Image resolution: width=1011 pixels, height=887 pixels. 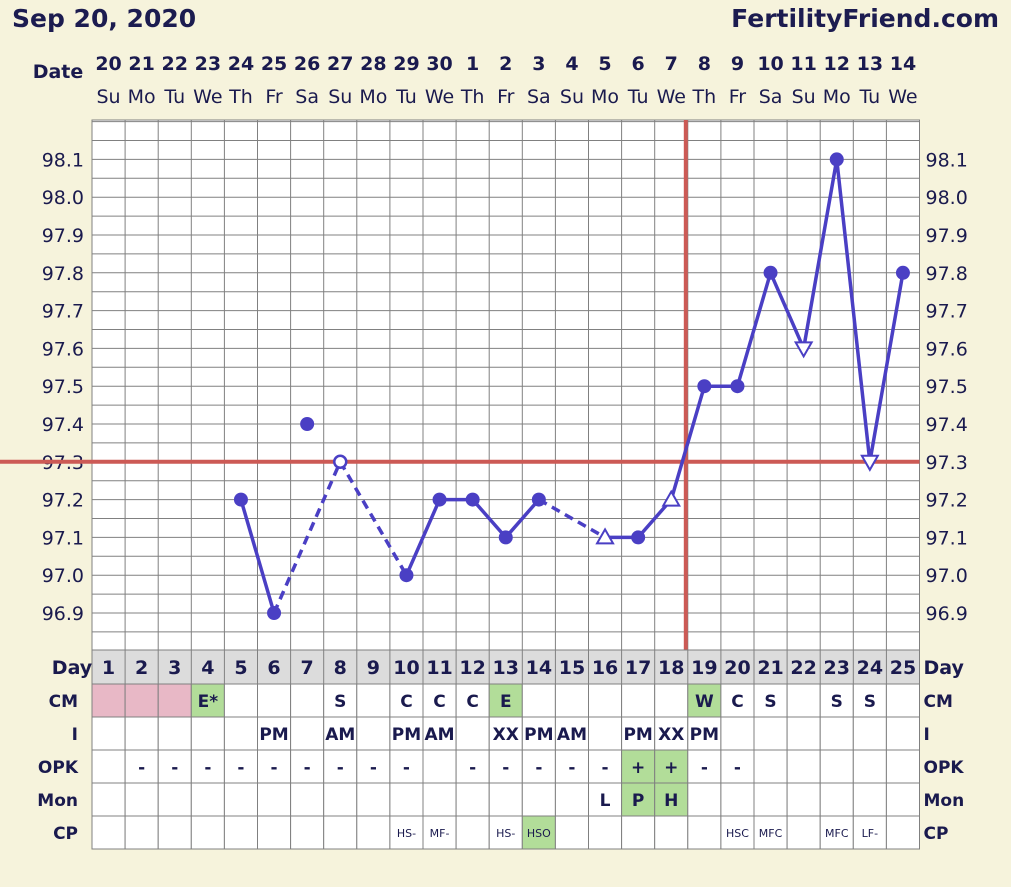 What do you see at coordinates (605, 536) in the screenshot?
I see `temp-point-triangle` at bounding box center [605, 536].